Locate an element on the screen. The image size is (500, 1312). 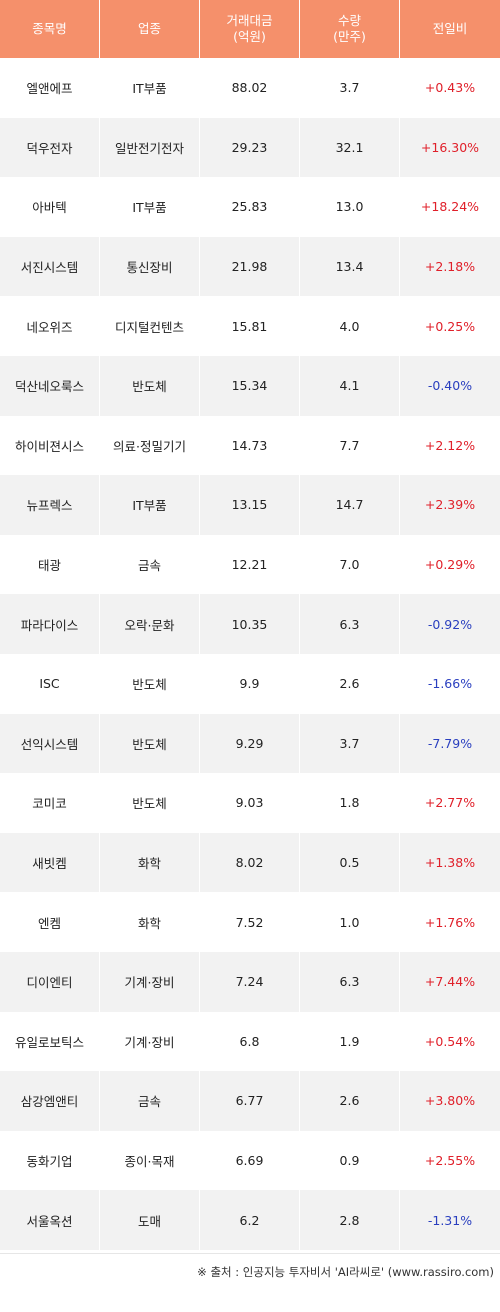
price-change: -0.92% is located at coordinates (450, 624).